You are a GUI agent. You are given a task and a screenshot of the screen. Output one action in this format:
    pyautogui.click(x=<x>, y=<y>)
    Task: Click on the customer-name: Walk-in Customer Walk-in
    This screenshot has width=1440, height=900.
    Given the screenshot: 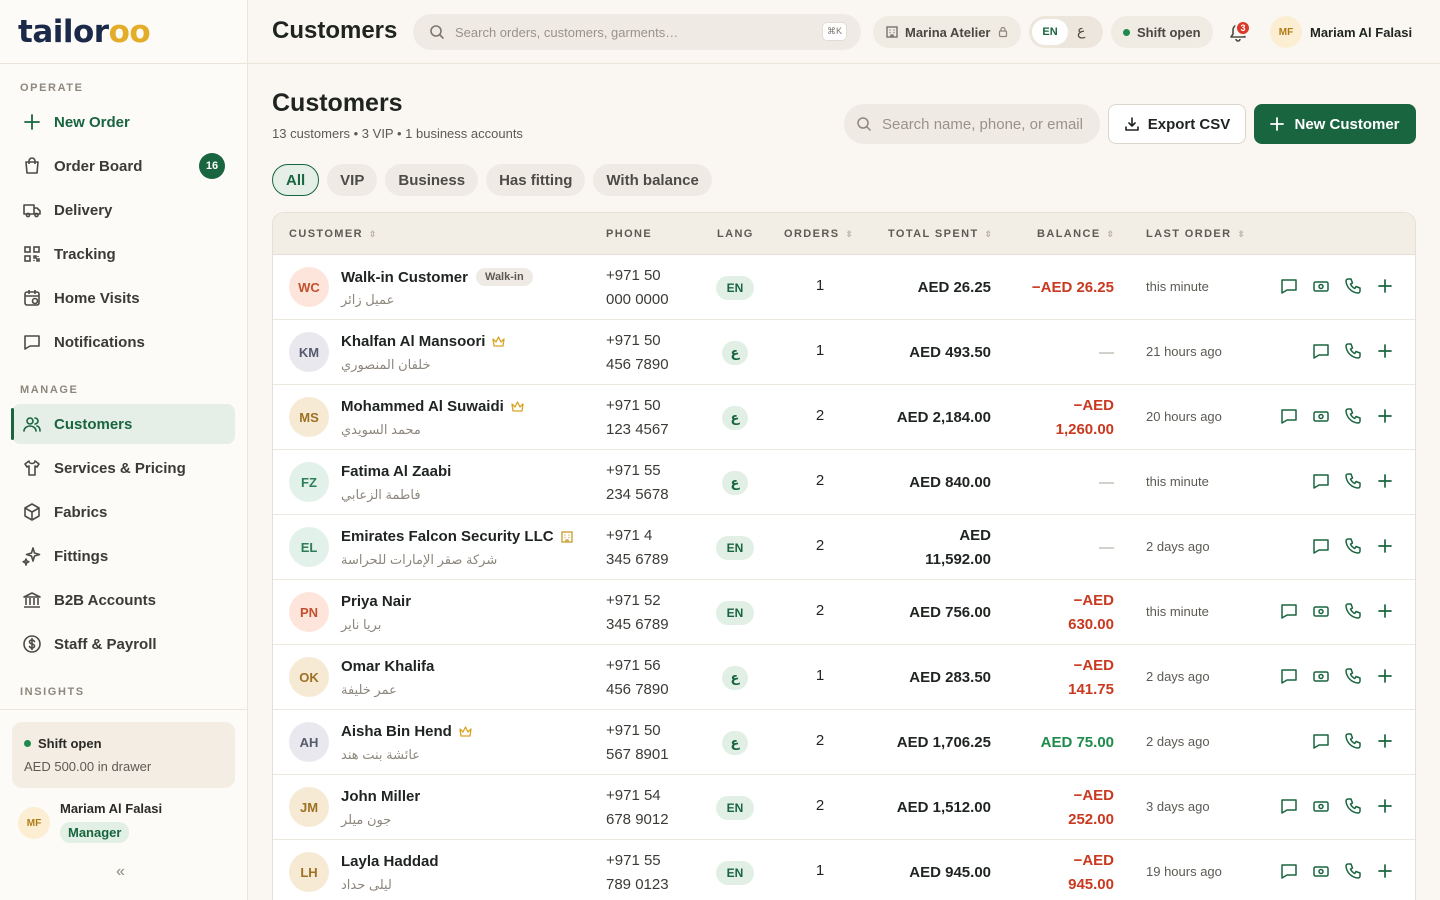 What is the action you would take?
    pyautogui.click(x=437, y=277)
    